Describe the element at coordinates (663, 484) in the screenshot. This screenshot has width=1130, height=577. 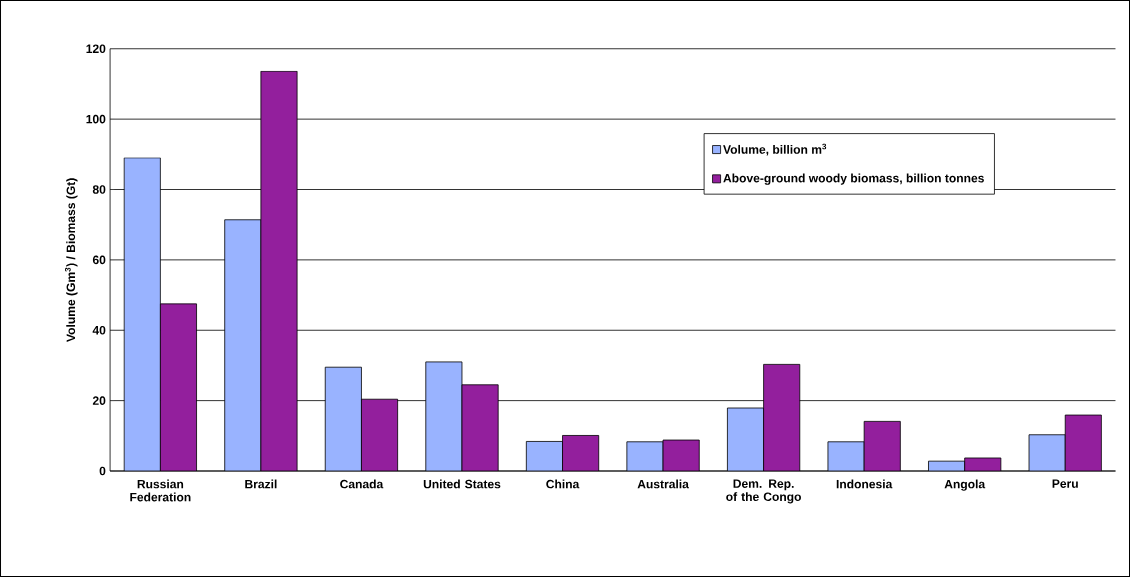
I see `x-tick-label: Australia` at that location.